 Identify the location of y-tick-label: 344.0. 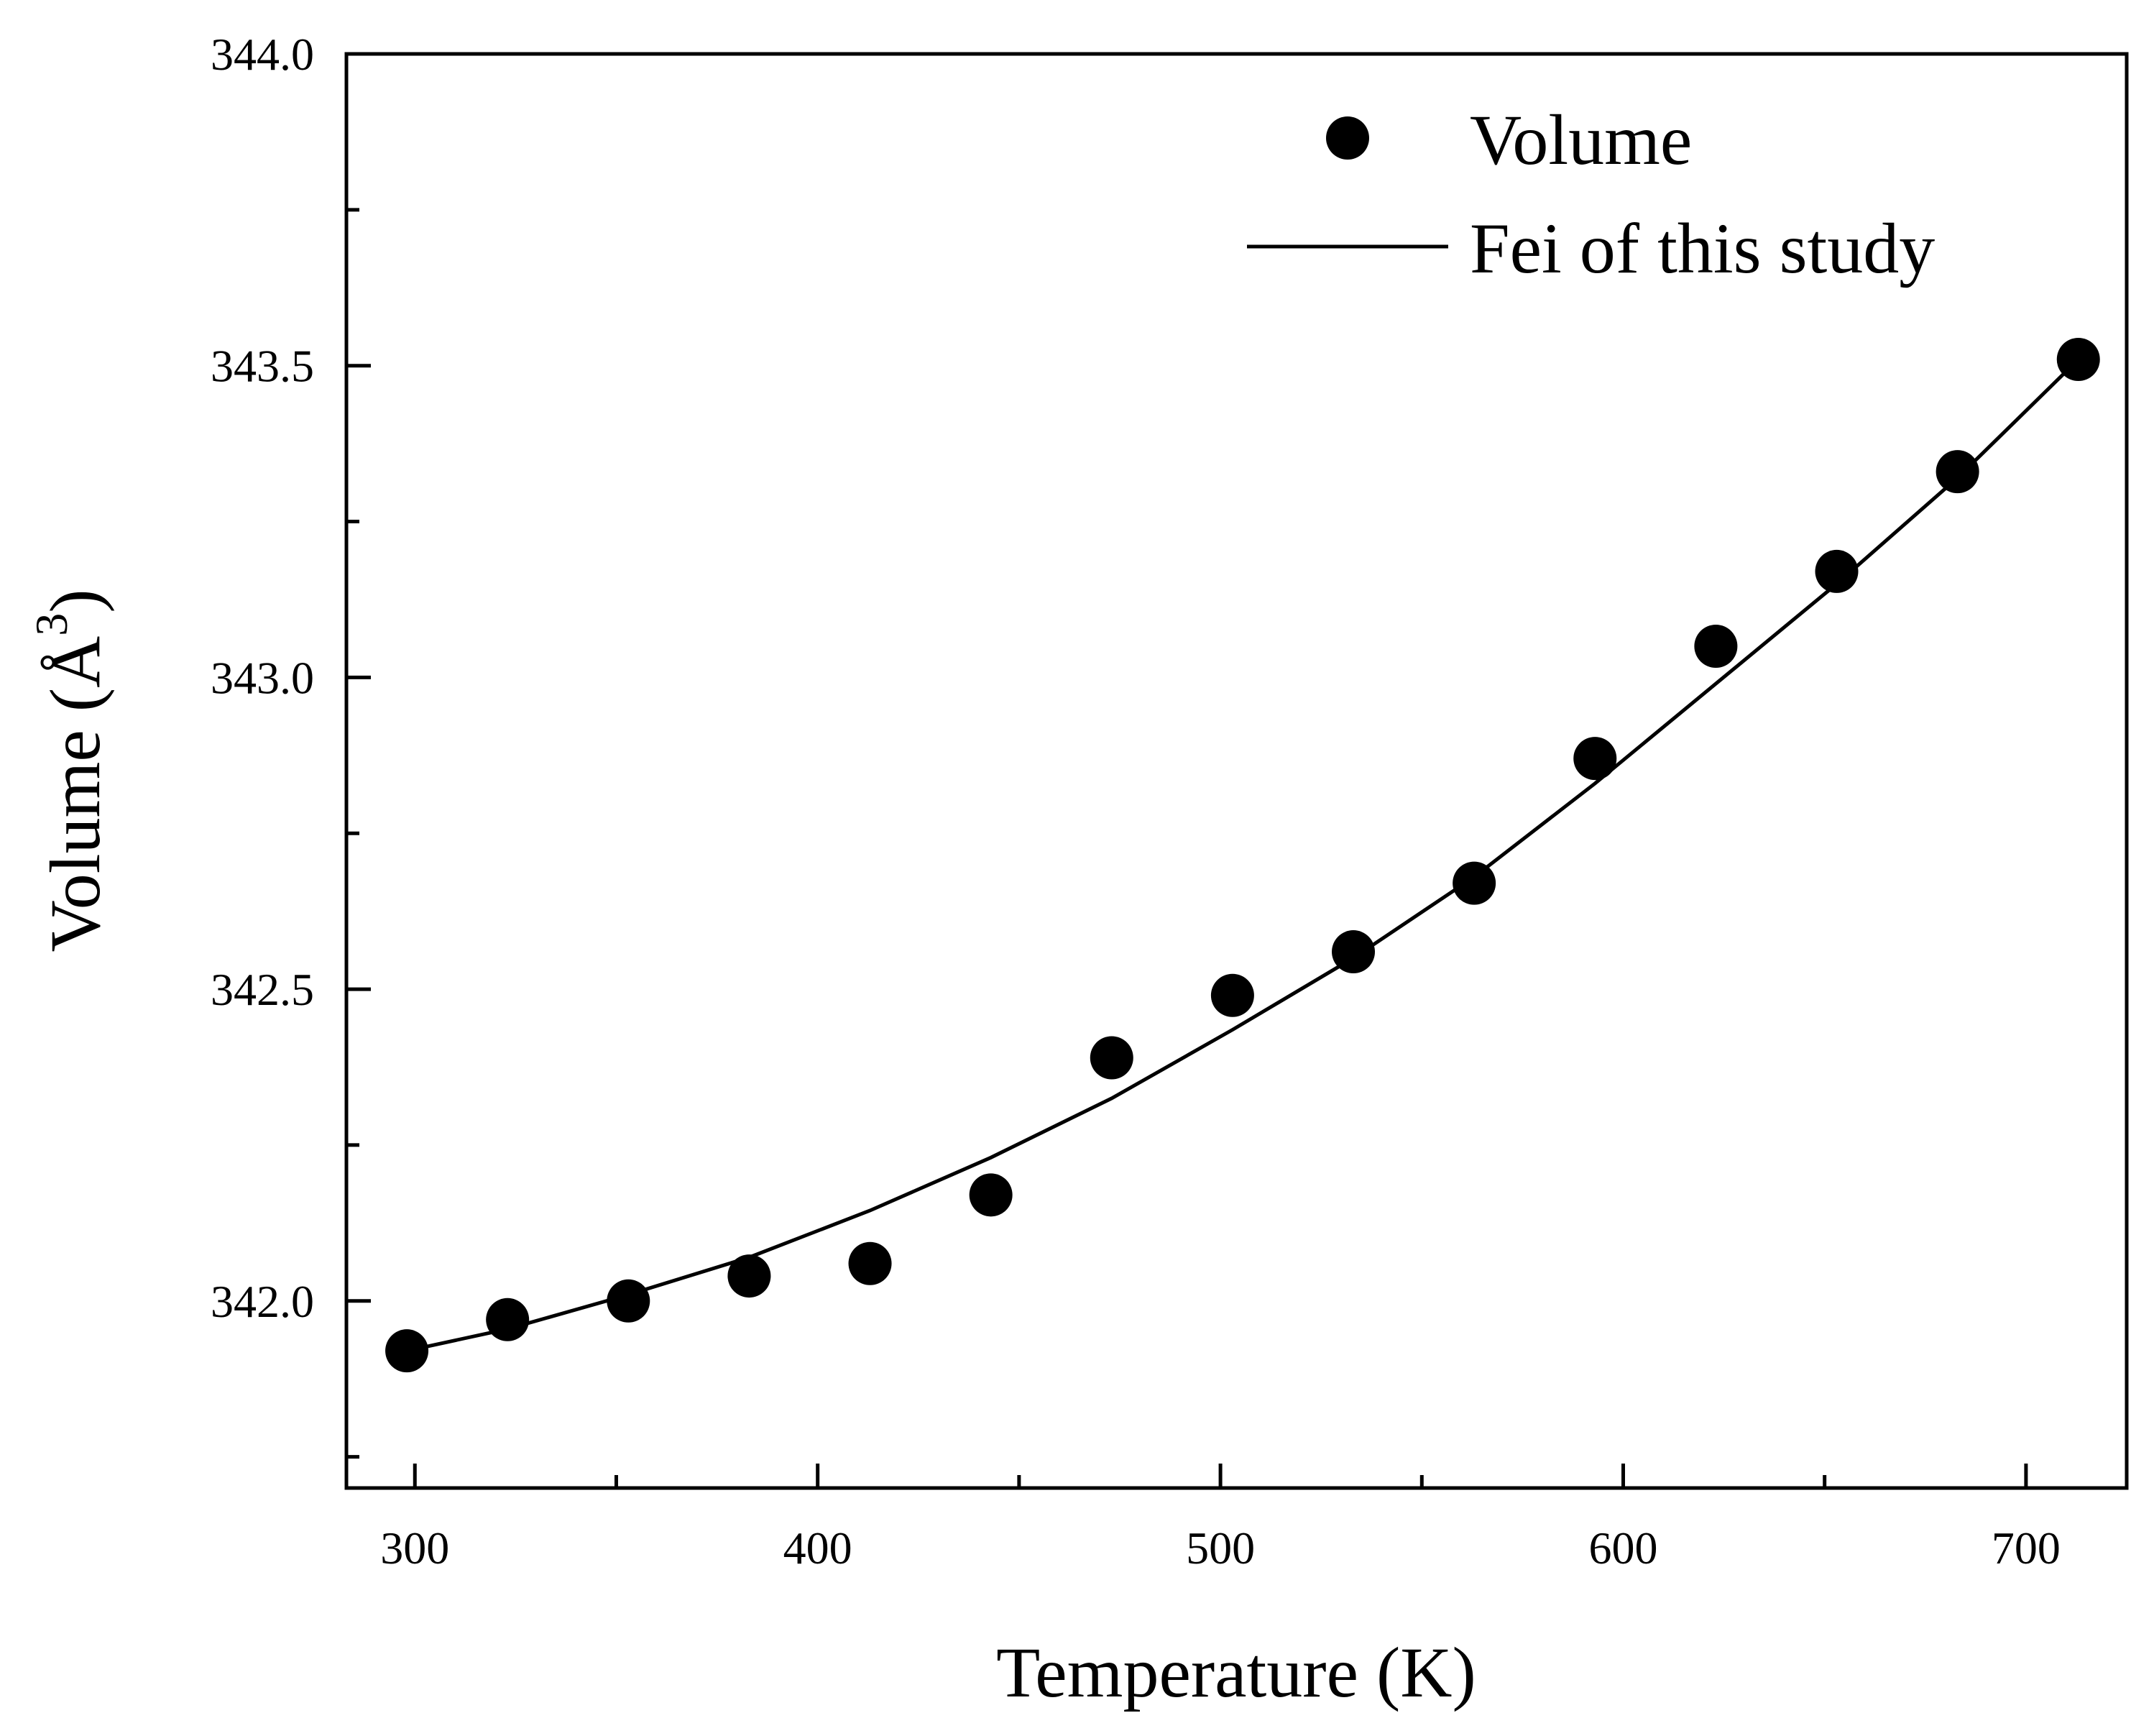
(262, 54).